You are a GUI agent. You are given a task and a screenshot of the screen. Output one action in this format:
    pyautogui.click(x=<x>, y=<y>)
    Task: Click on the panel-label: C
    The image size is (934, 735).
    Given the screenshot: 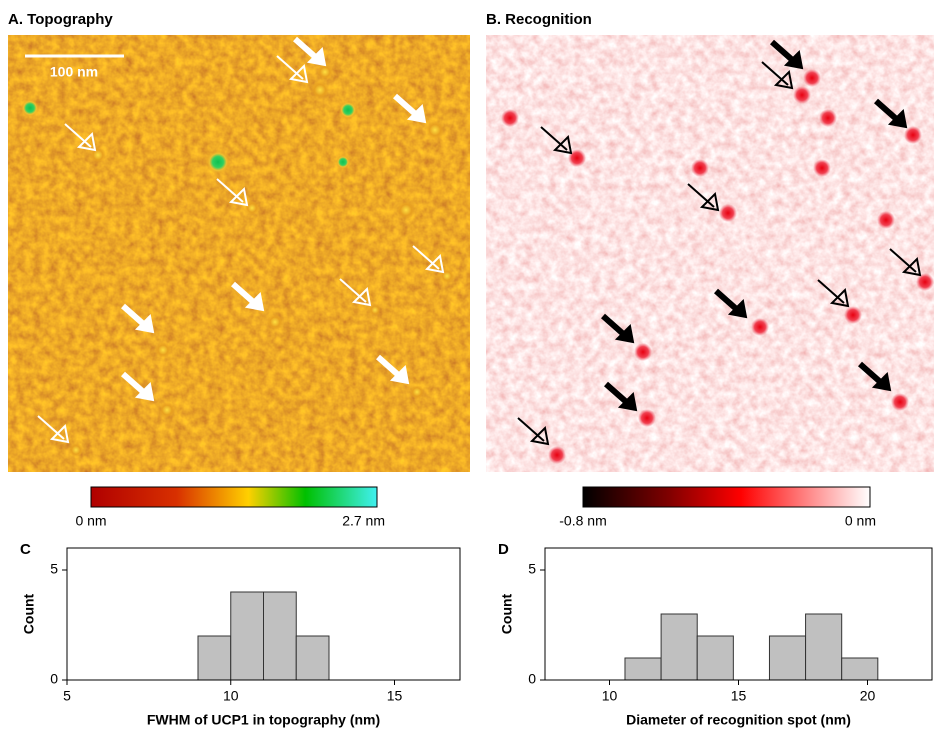 What is the action you would take?
    pyautogui.click(x=25, y=549)
    